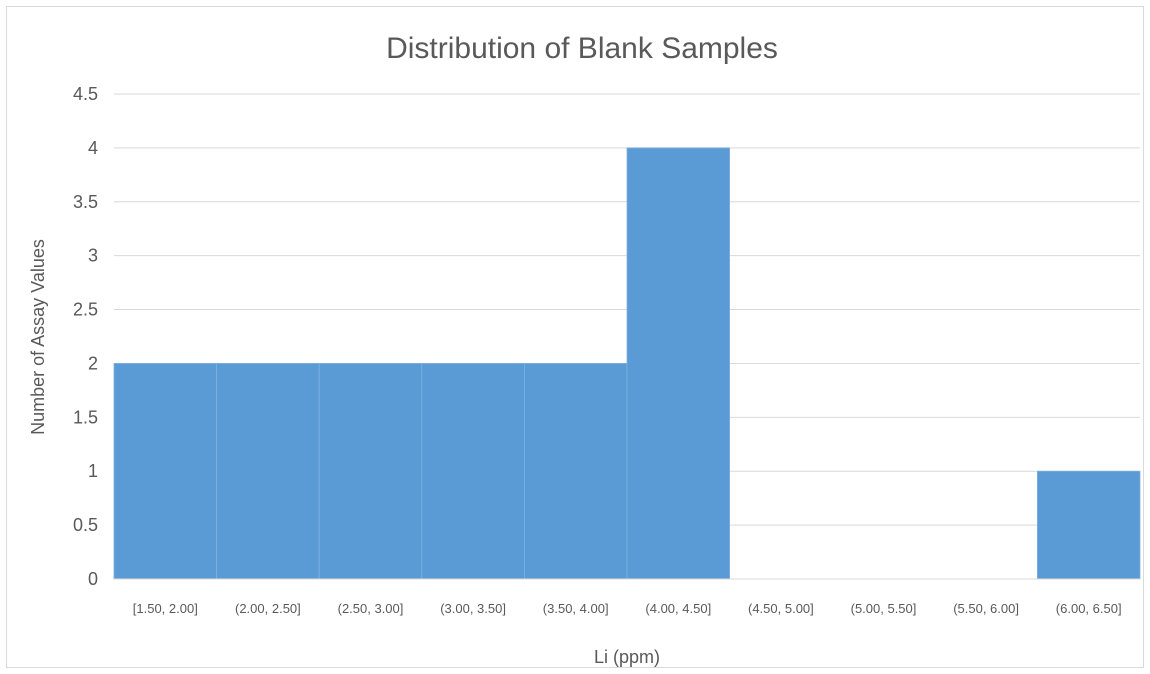 This screenshot has height=674, width=1150. Describe the element at coordinates (627, 657) in the screenshot. I see `x-axis-label: Li (ppm)` at that location.